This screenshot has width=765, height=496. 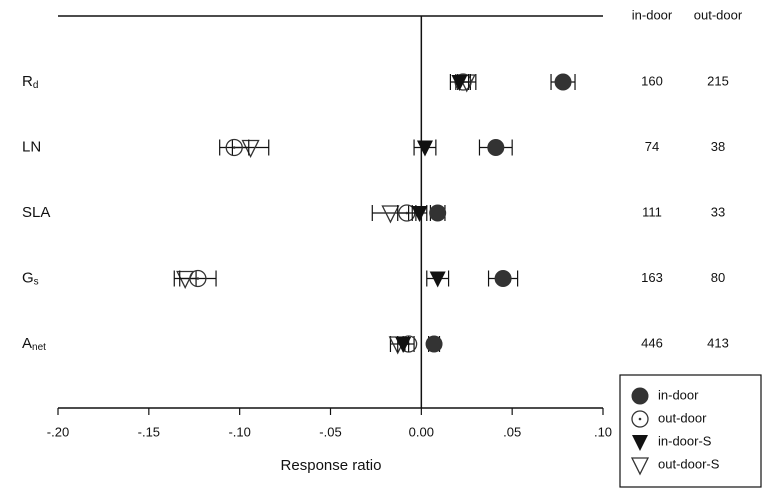 What do you see at coordinates (652, 146) in the screenshot?
I see `count-label: 74` at bounding box center [652, 146].